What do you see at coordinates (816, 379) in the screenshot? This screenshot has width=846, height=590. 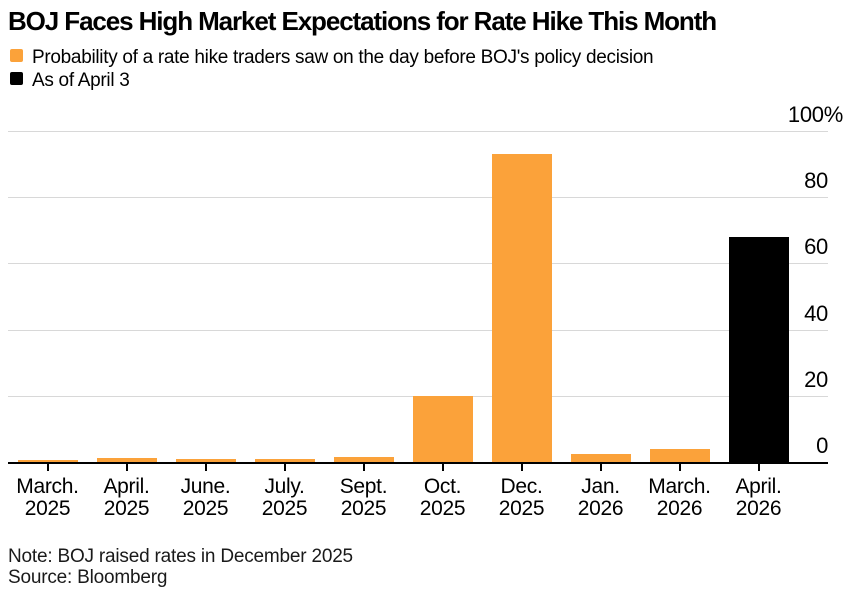 I see `y-tick-label-20: 20` at bounding box center [816, 379].